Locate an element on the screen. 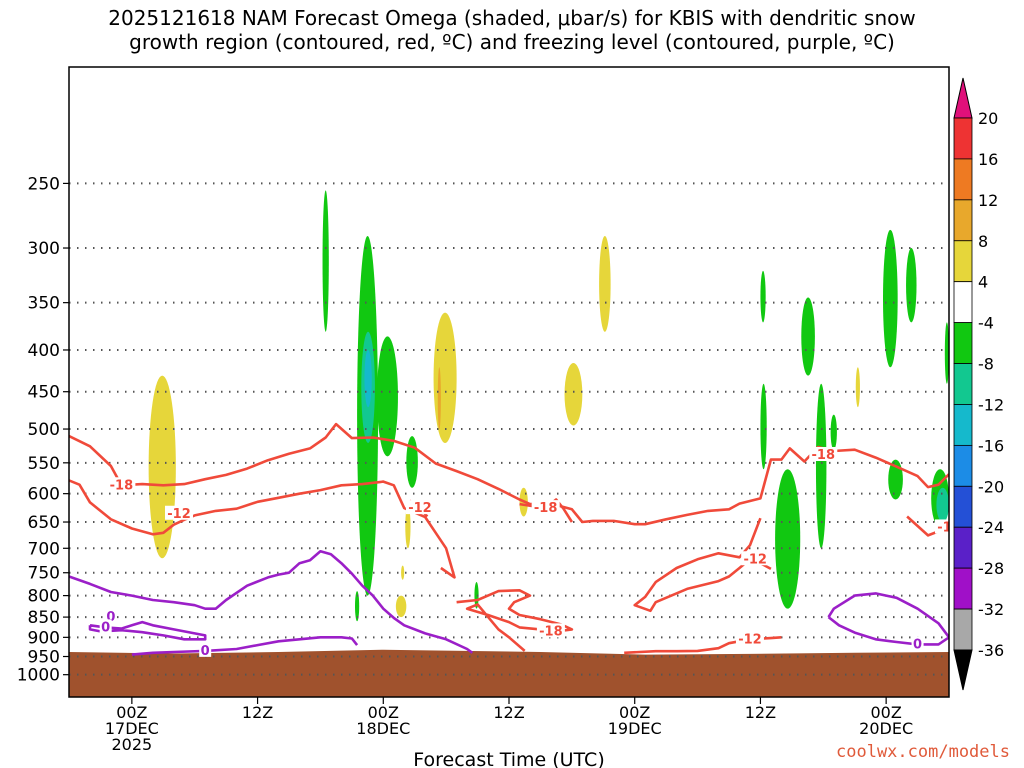  colorbar-tick-label: 8 is located at coordinates (983, 241).